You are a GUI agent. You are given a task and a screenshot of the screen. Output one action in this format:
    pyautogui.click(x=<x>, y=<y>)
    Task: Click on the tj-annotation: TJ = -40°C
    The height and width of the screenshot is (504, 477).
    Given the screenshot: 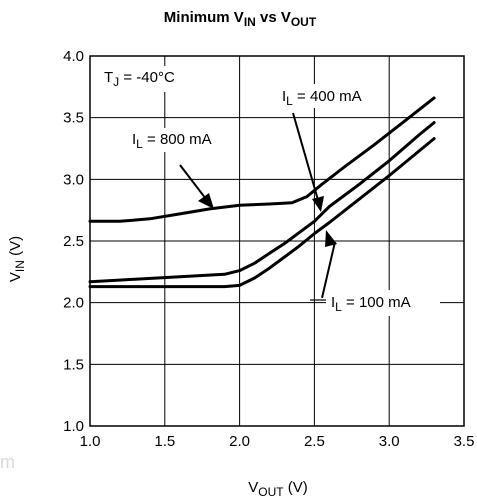 What is the action you would take?
    pyautogui.click(x=139, y=79)
    